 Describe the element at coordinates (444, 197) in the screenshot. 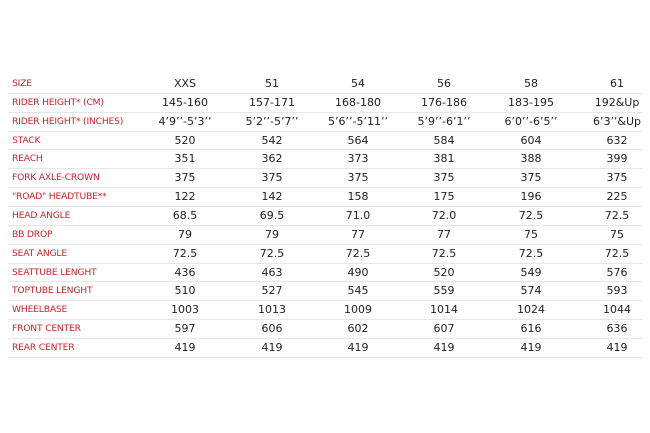

I see `cell-value: 175` at that location.